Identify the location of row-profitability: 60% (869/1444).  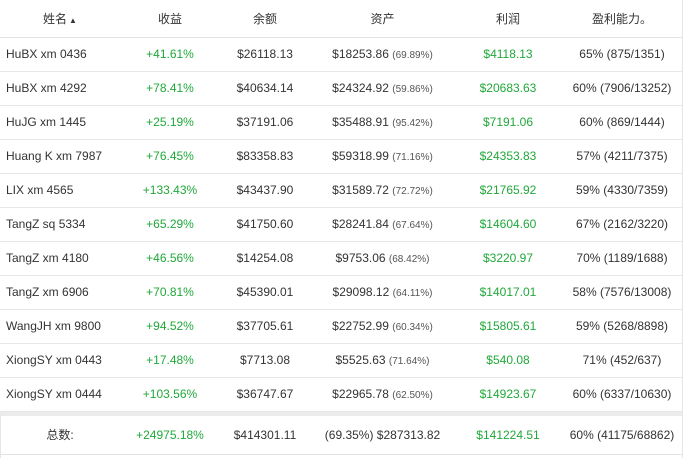
(622, 122).